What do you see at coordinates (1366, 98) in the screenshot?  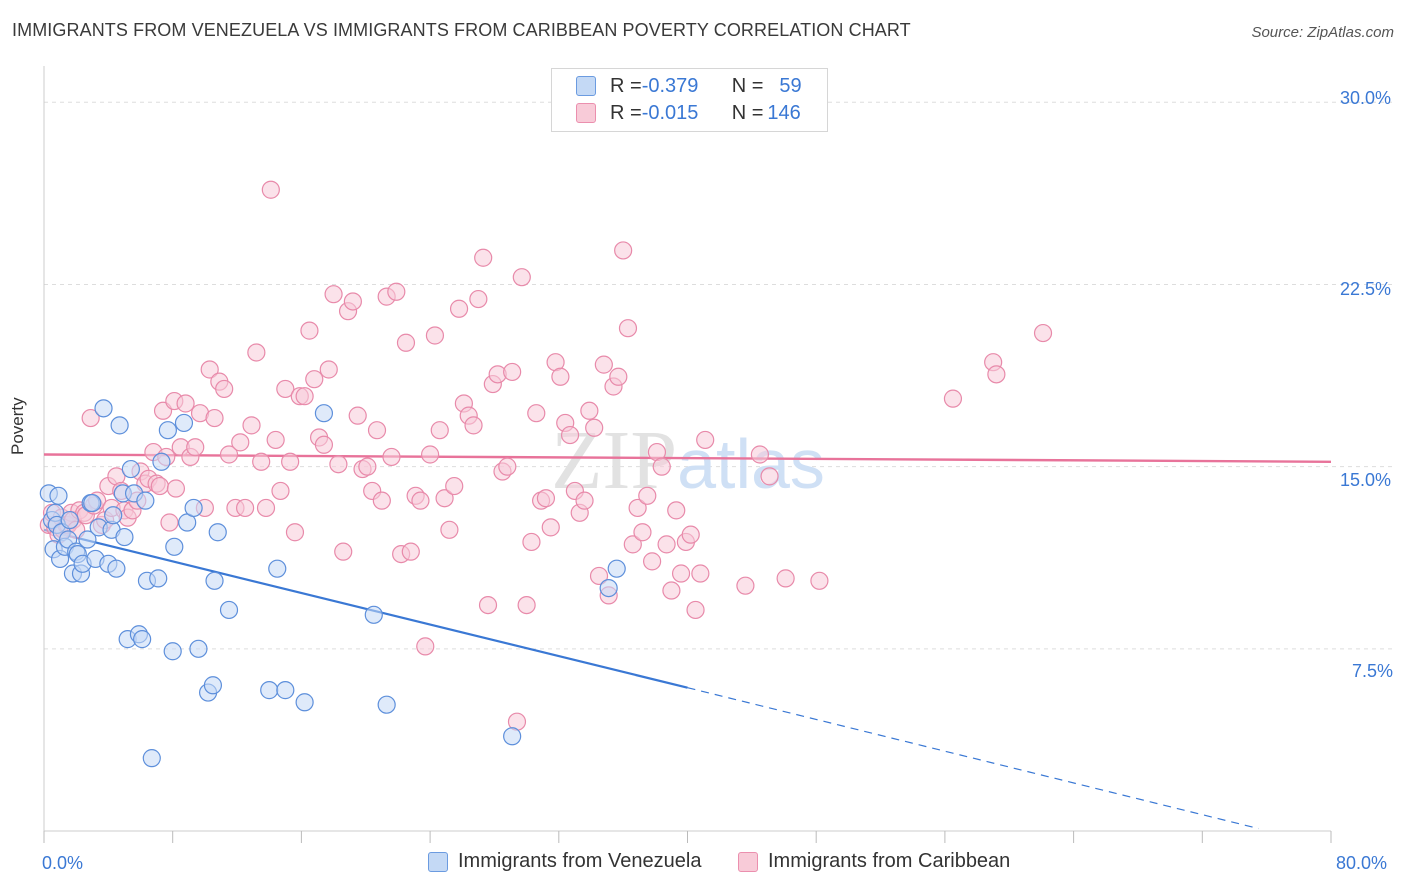 I see `y-tick-30: 30.0%` at bounding box center [1366, 98].